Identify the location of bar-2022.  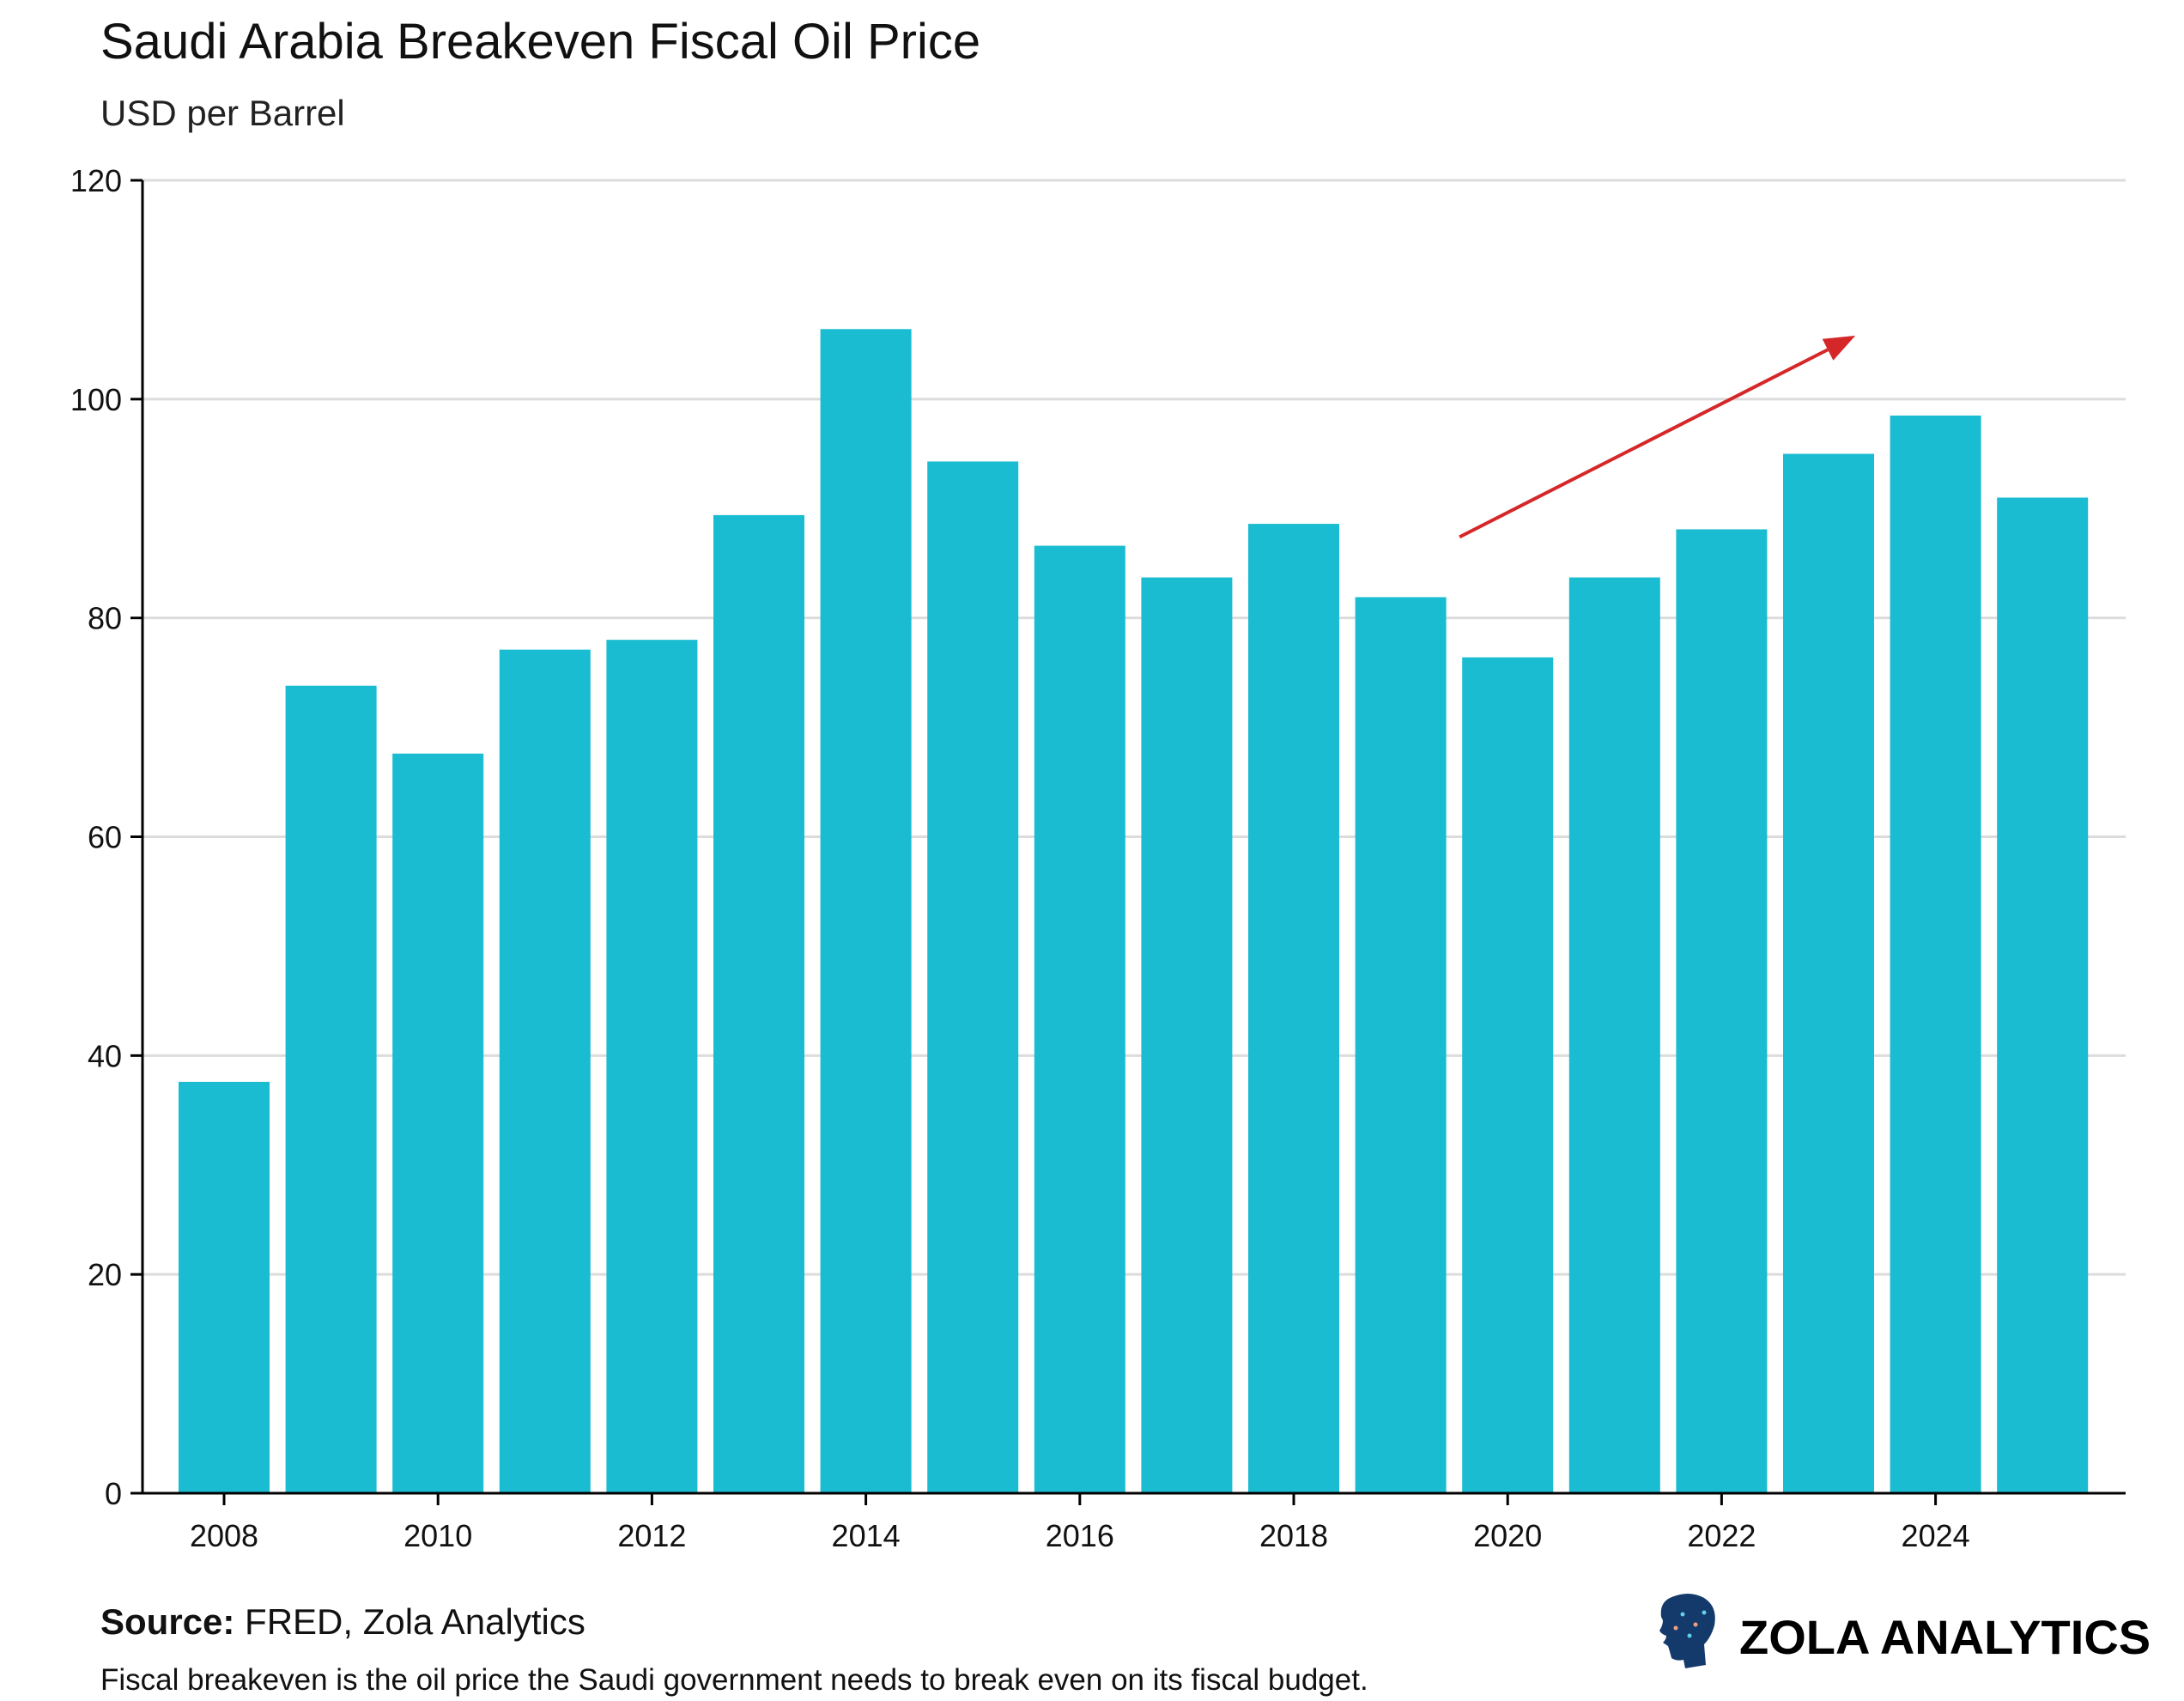
(1722, 1011).